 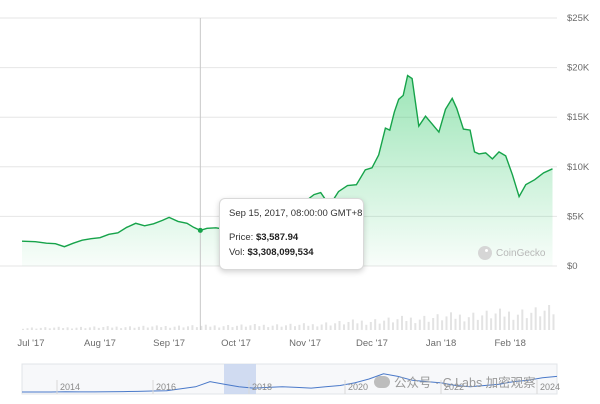 I want to click on x-tick-label: Dec '17, so click(x=372, y=343).